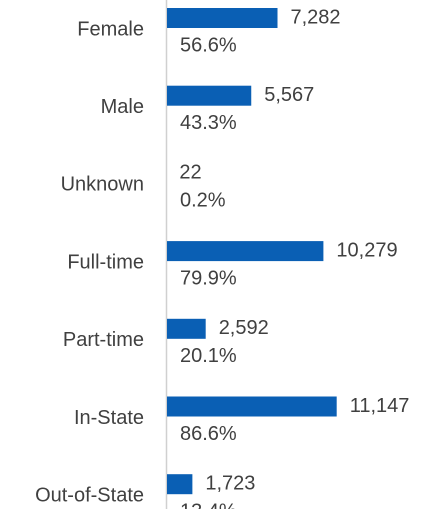 The width and height of the screenshot is (428, 509). What do you see at coordinates (366, 250) in the screenshot?
I see `value-label: 10,279` at bounding box center [366, 250].